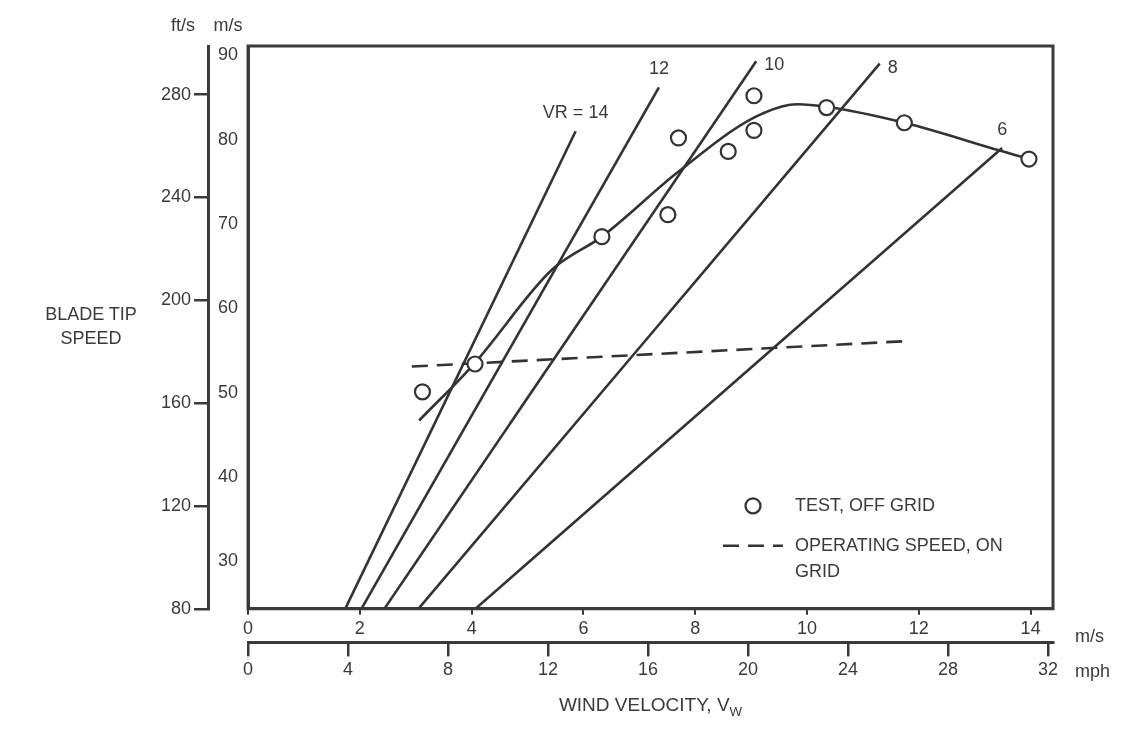 The height and width of the screenshot is (743, 1137). What do you see at coordinates (583, 627) in the screenshot?
I see `x-tick-label: 6` at bounding box center [583, 627].